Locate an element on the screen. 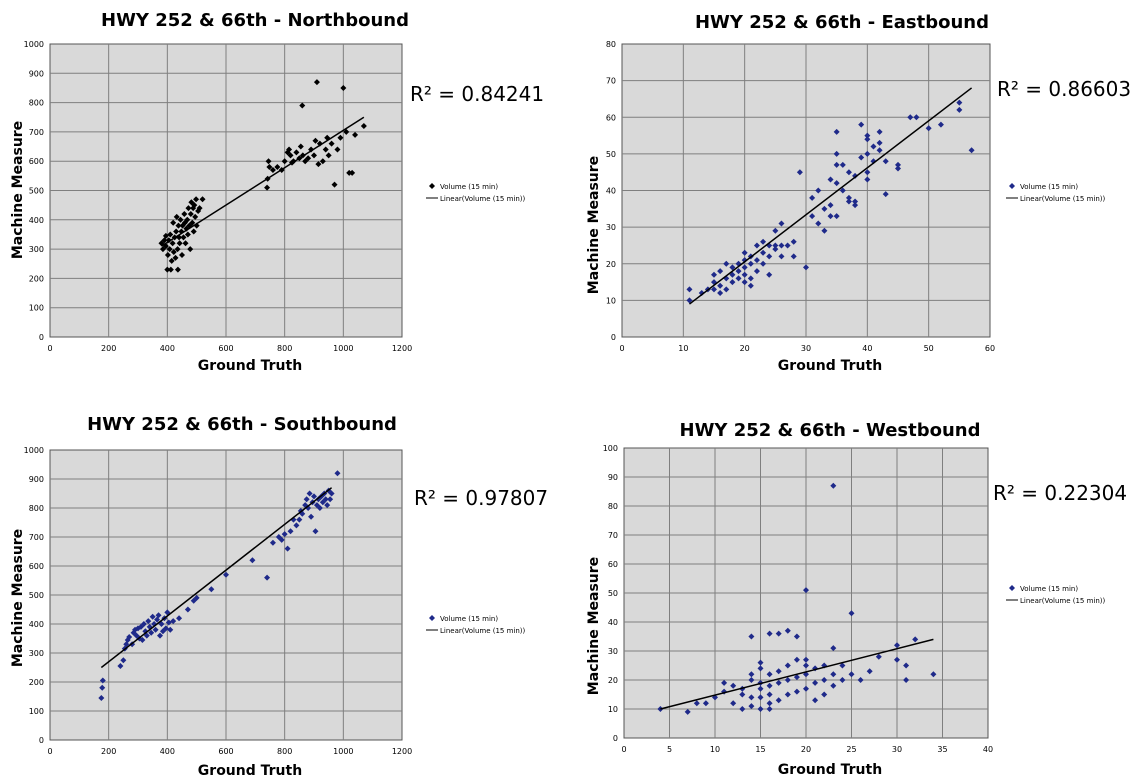  x-tick-label: 25 is located at coordinates (851, 749).